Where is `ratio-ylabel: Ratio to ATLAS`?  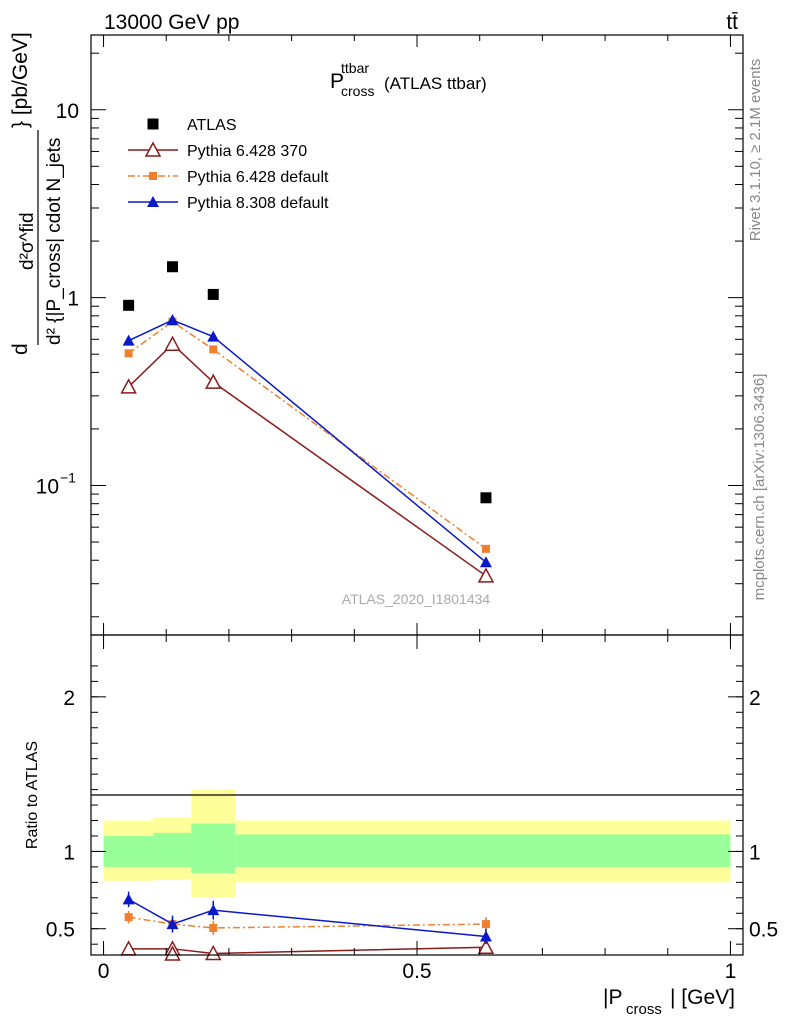
ratio-ylabel: Ratio to ATLAS is located at coordinates (32, 795).